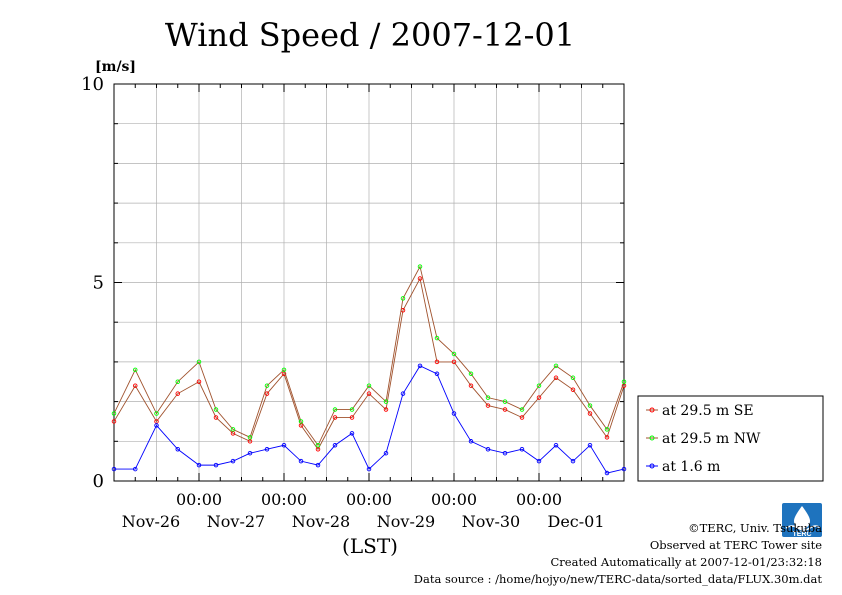  I want to click on terc-logo-text: TERC, so click(801, 534).